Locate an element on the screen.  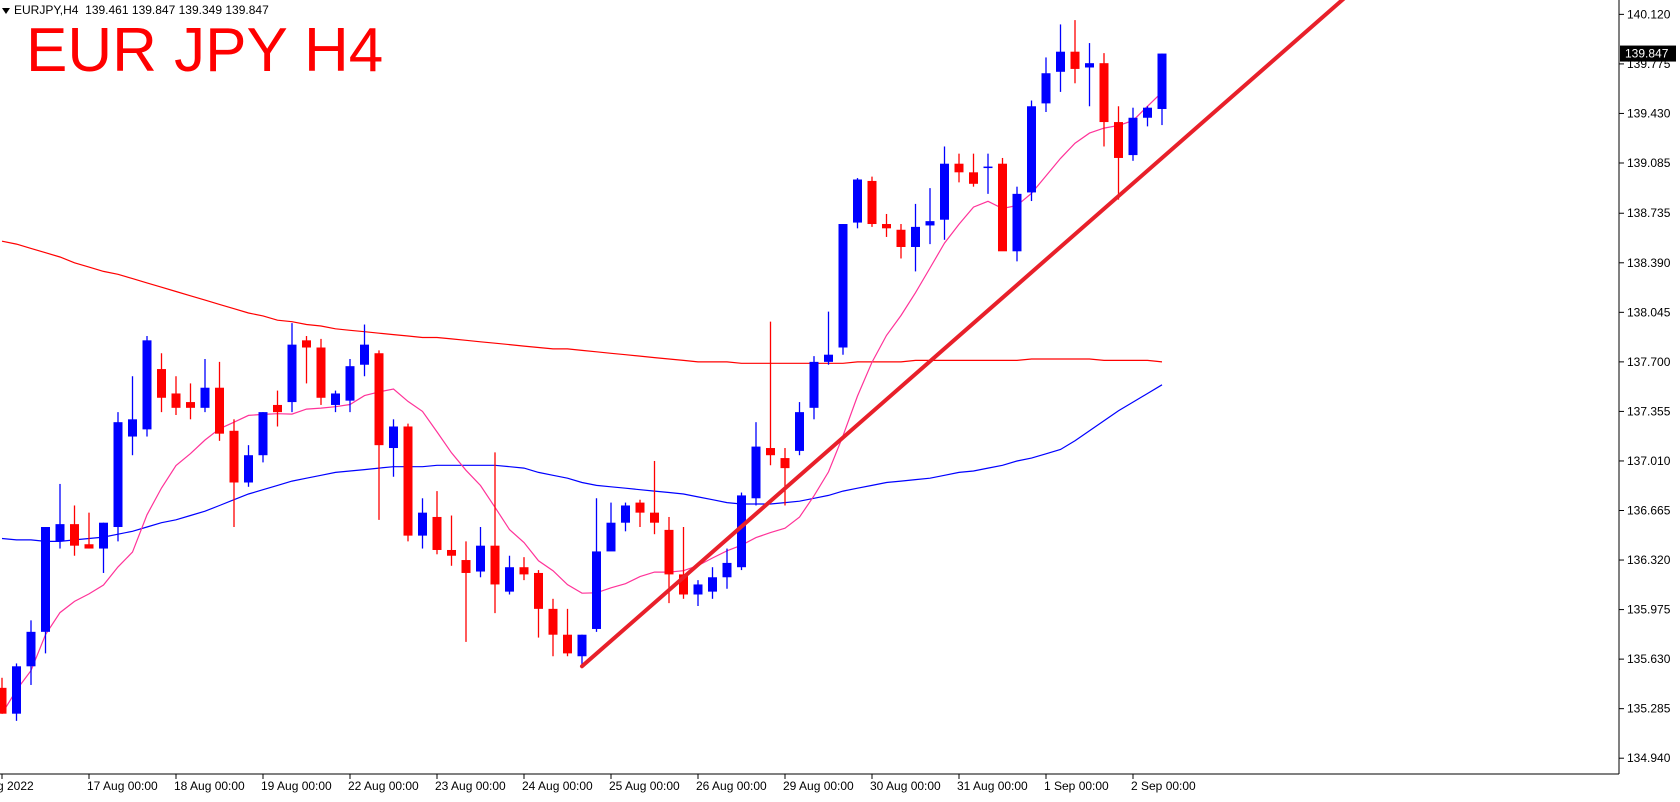
time-tick-label: 26 Aug 00:00 is located at coordinates (731, 786).